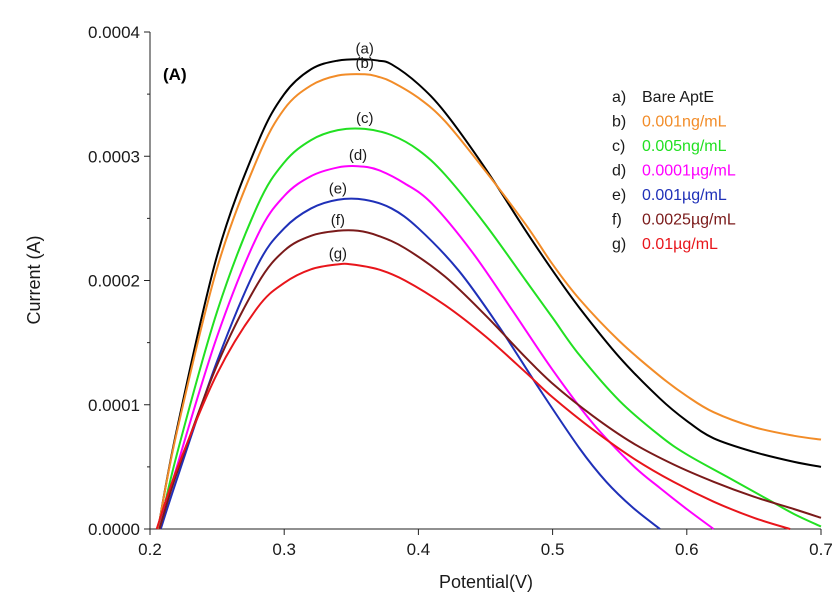  Describe the element at coordinates (114, 281) in the screenshot. I see `y-tick-label: 0.0002` at that location.